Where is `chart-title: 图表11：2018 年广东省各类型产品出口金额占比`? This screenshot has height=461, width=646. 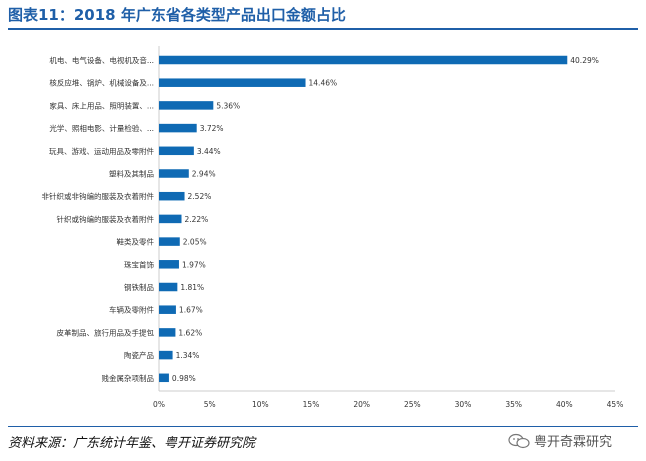 chart-title: 图表11：2018 年广东省各类型产品出口金额占比 is located at coordinates (177, 15).